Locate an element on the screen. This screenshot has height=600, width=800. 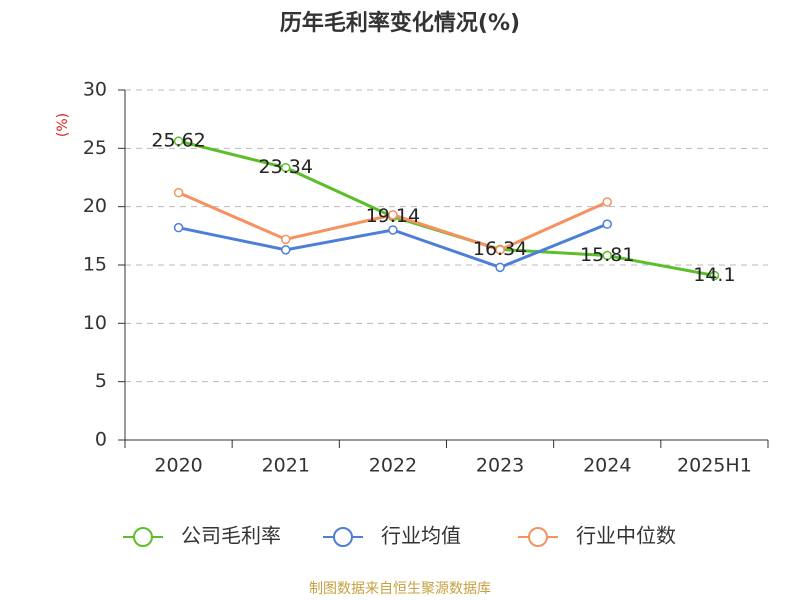
data-label: 15.81 is located at coordinates (607, 255).